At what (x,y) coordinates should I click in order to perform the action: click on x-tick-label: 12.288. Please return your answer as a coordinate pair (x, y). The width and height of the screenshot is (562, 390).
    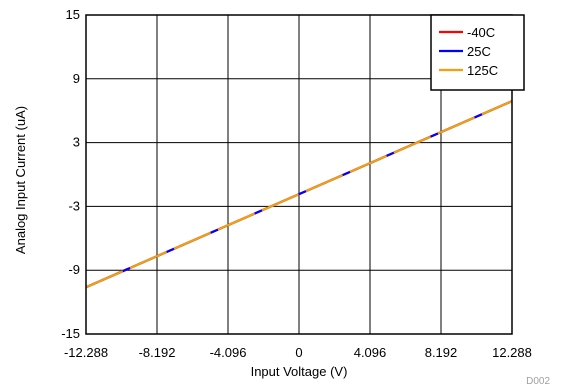
    Looking at the image, I should click on (512, 352).